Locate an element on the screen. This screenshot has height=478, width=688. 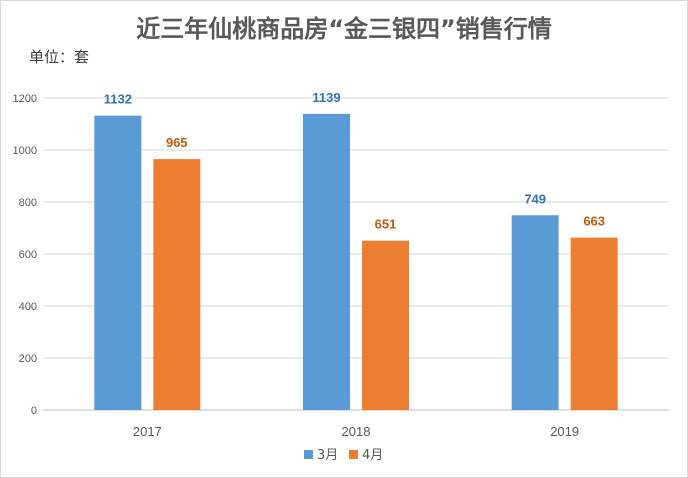
bar-3月-2018 is located at coordinates (326, 262).